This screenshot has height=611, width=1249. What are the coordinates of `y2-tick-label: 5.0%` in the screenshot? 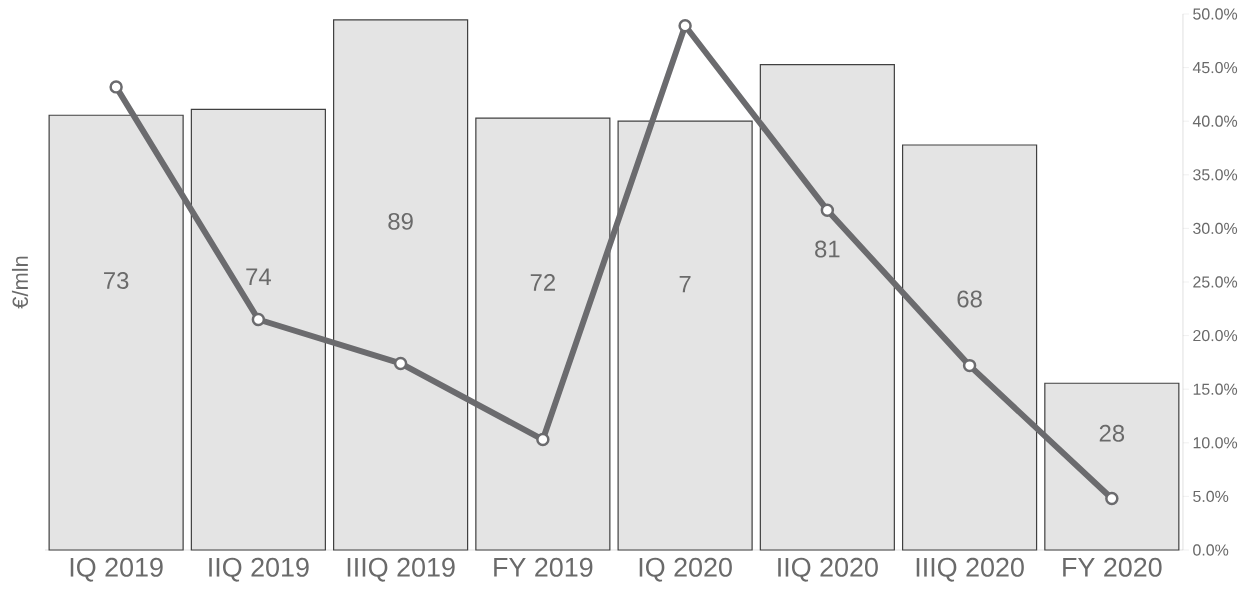 It's located at (1211, 496).